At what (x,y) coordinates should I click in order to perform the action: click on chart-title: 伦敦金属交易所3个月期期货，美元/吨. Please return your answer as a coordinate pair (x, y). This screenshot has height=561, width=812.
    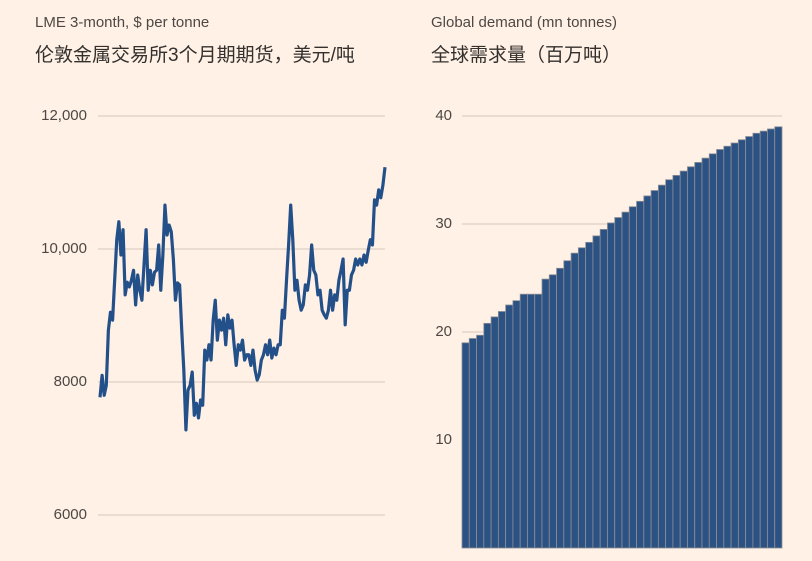
    Looking at the image, I should click on (195, 55).